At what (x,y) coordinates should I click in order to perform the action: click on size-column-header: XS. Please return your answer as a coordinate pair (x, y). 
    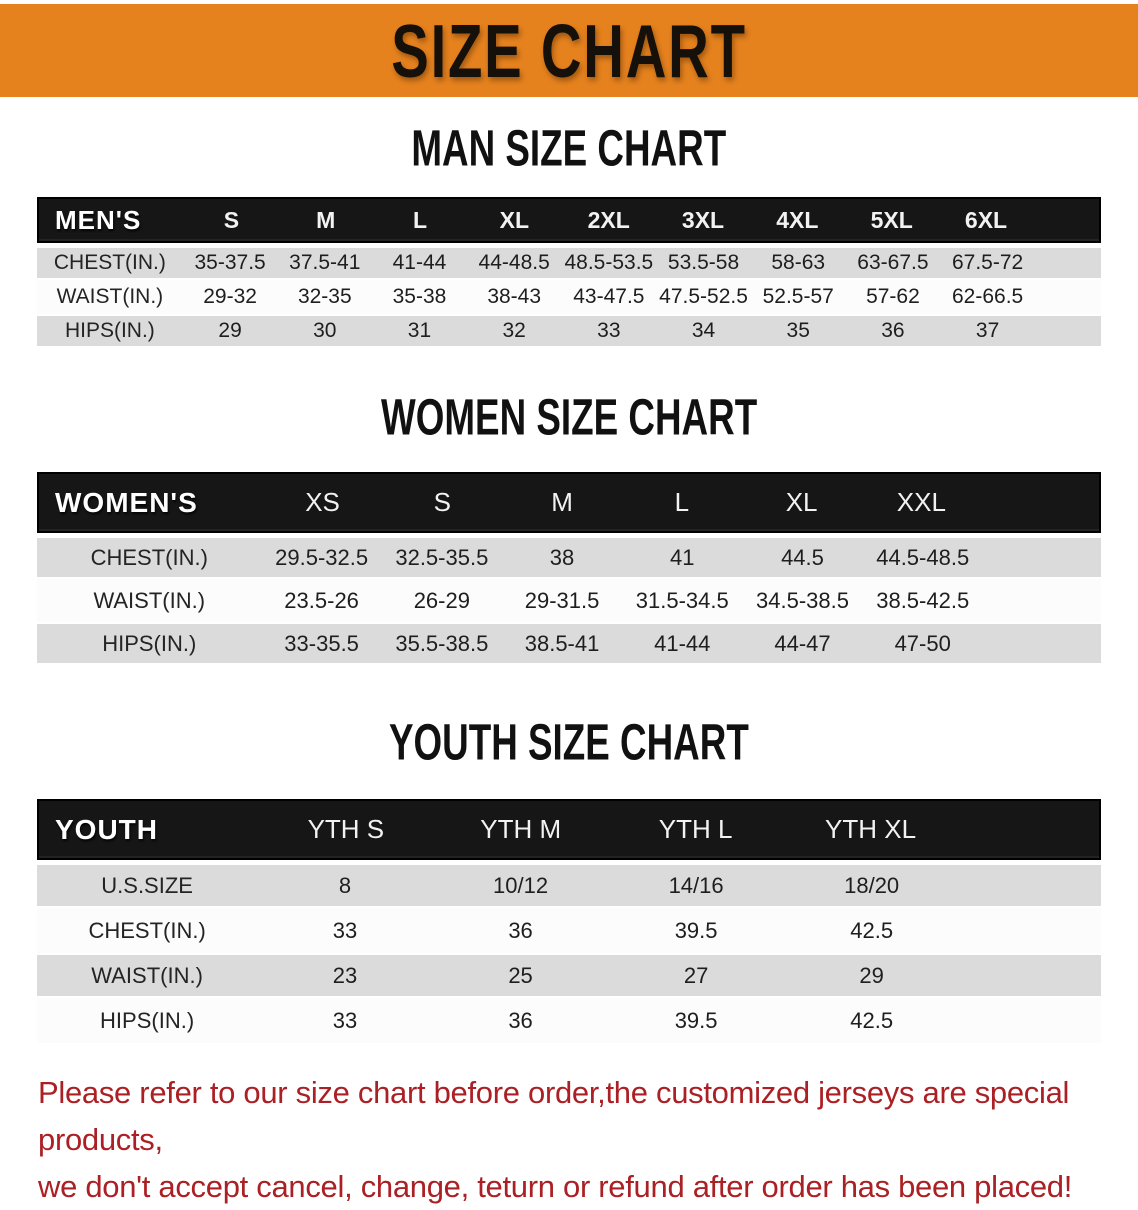
    Looking at the image, I should click on (322, 502).